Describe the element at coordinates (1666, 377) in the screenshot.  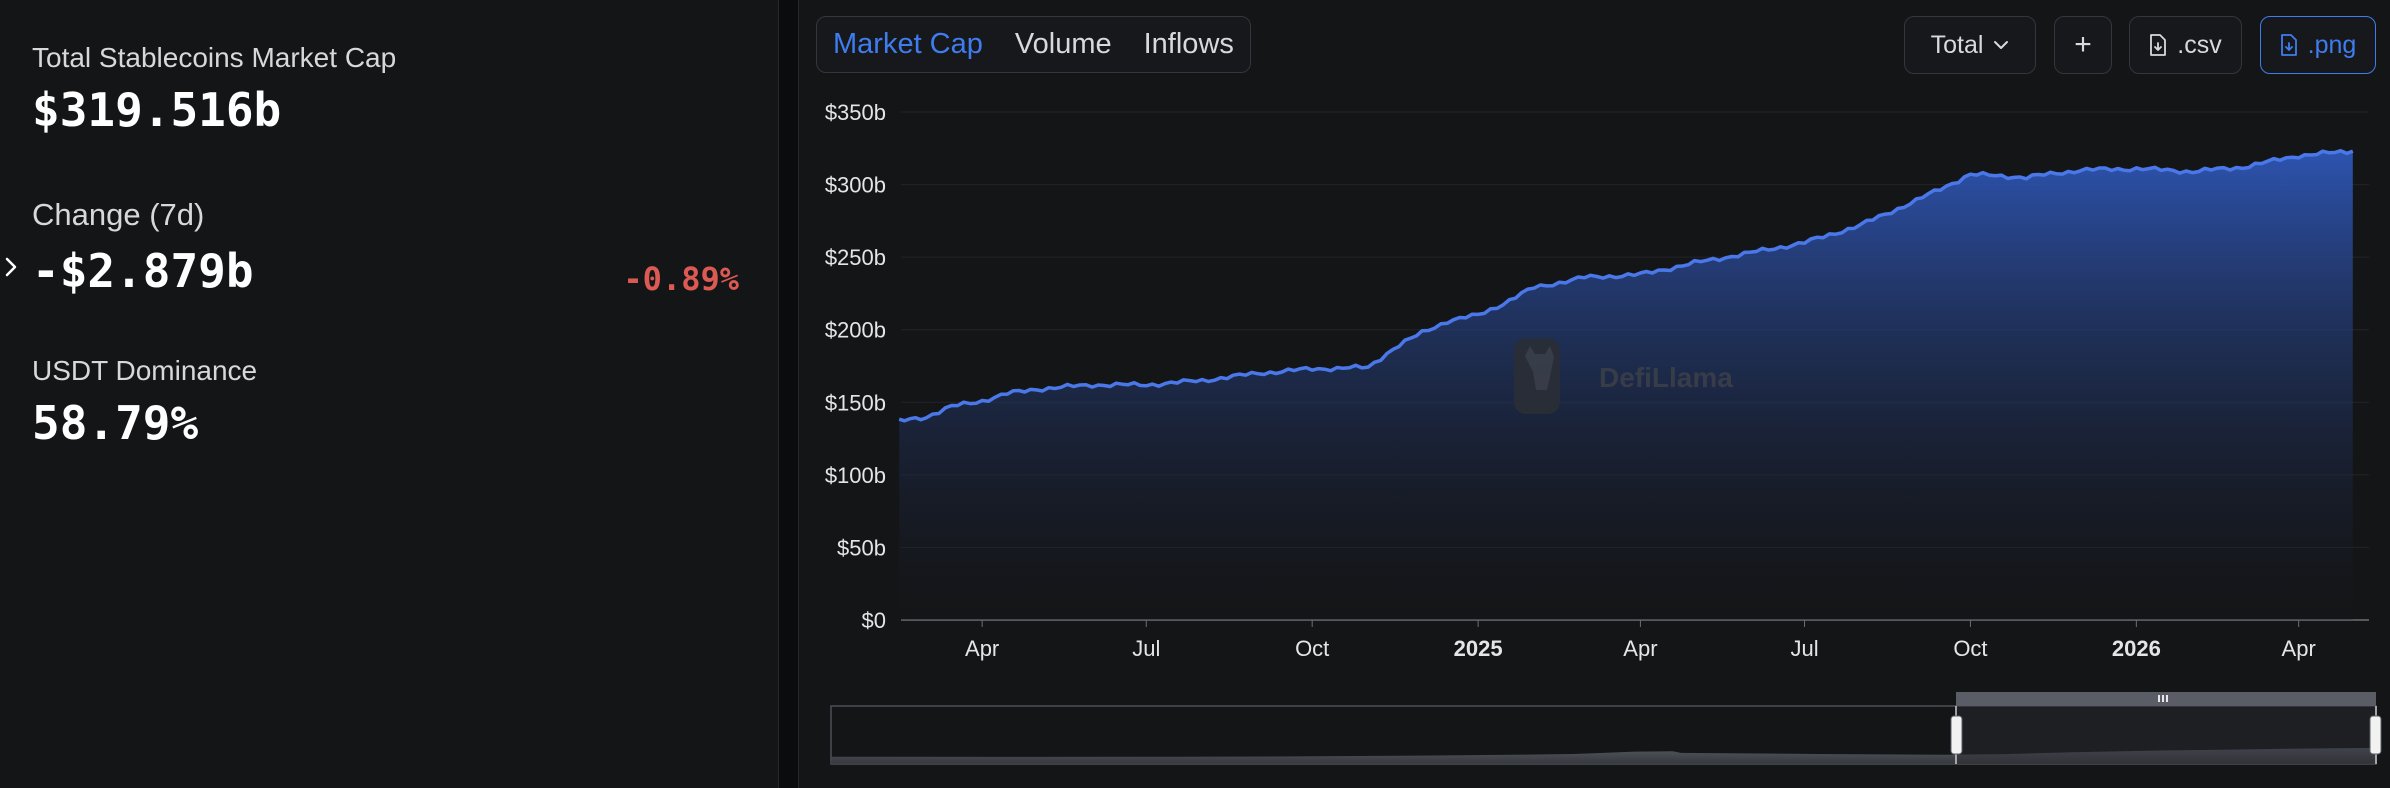
I see `watermark-text: DefiLlama` at that location.